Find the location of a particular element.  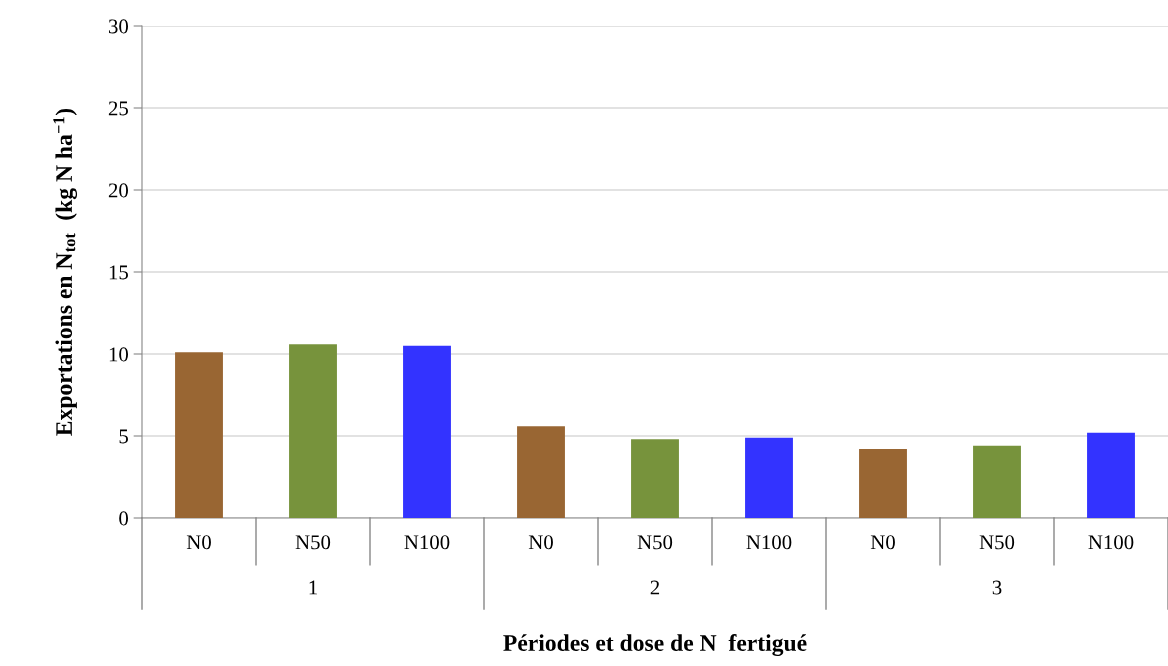

text: 1 is located at coordinates (313, 587).